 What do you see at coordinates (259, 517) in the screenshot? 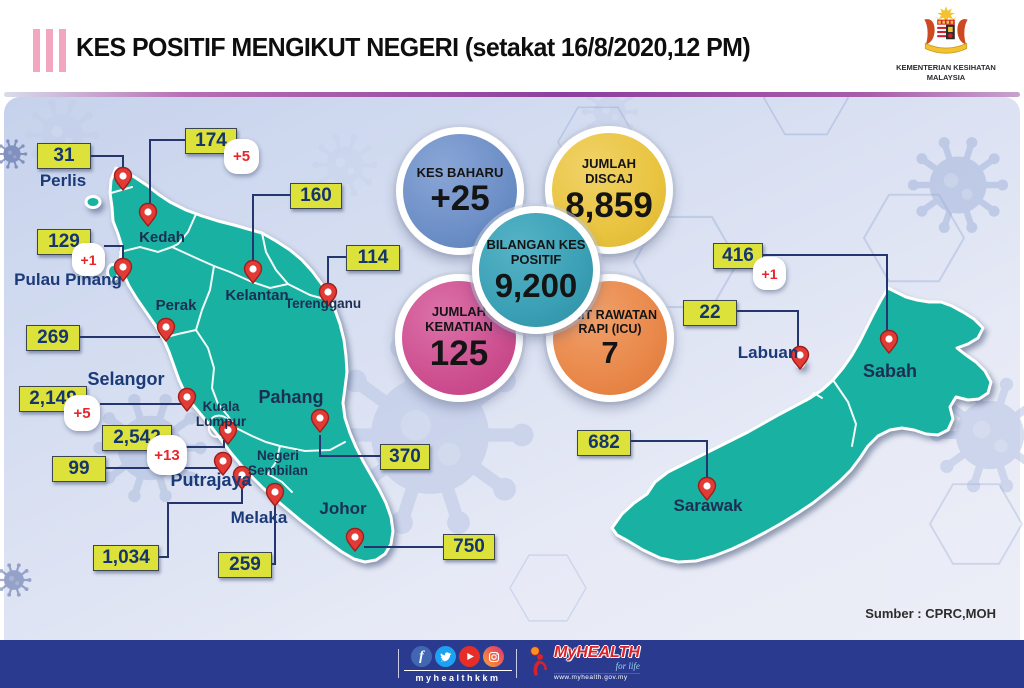
I see `state-label-melaka: Melaka` at bounding box center [259, 517].